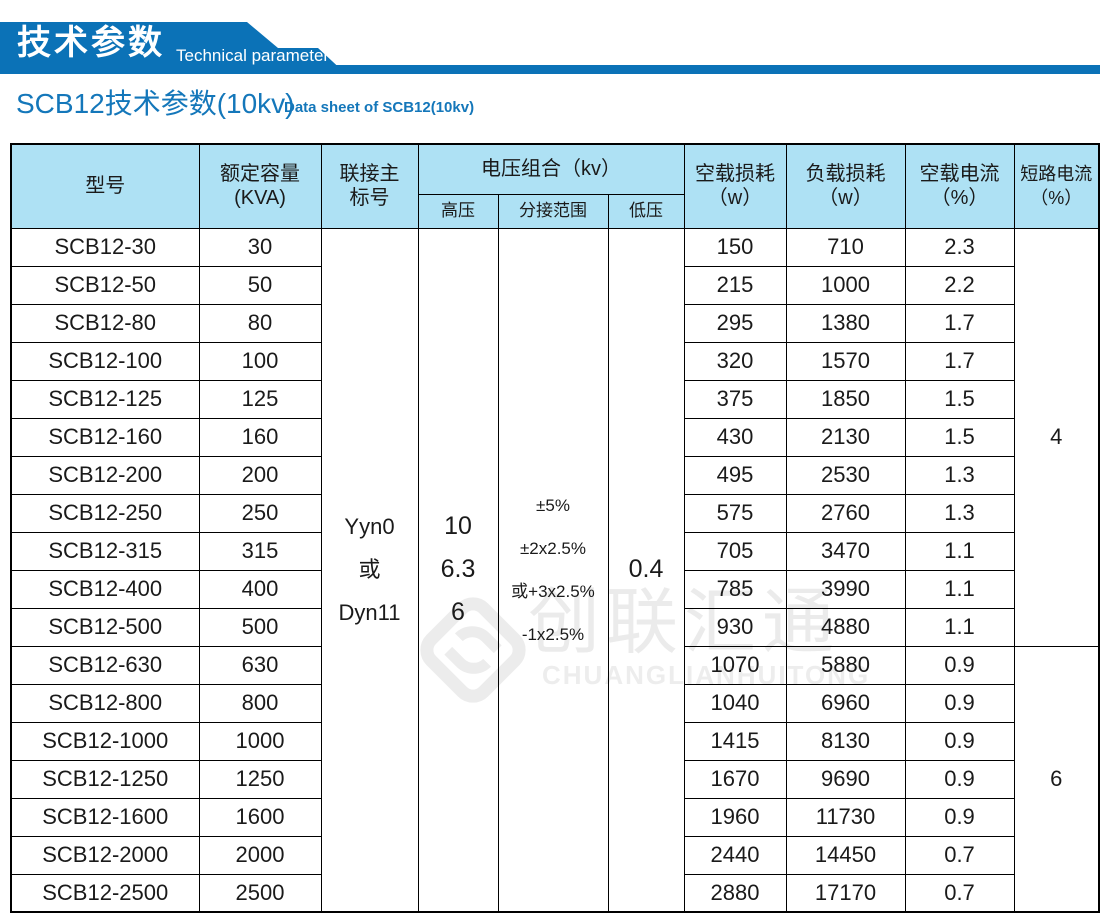 Image resolution: width=1100 pixels, height=921 pixels. I want to click on model-cell: SCB12-500, so click(105, 627).